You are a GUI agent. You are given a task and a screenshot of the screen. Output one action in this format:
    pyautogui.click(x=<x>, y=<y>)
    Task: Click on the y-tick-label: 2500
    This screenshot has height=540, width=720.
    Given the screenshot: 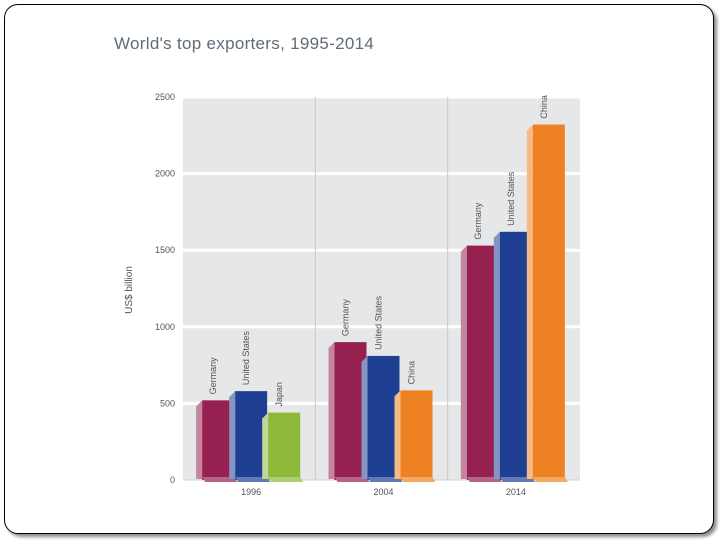 What is the action you would take?
    pyautogui.click(x=165, y=97)
    